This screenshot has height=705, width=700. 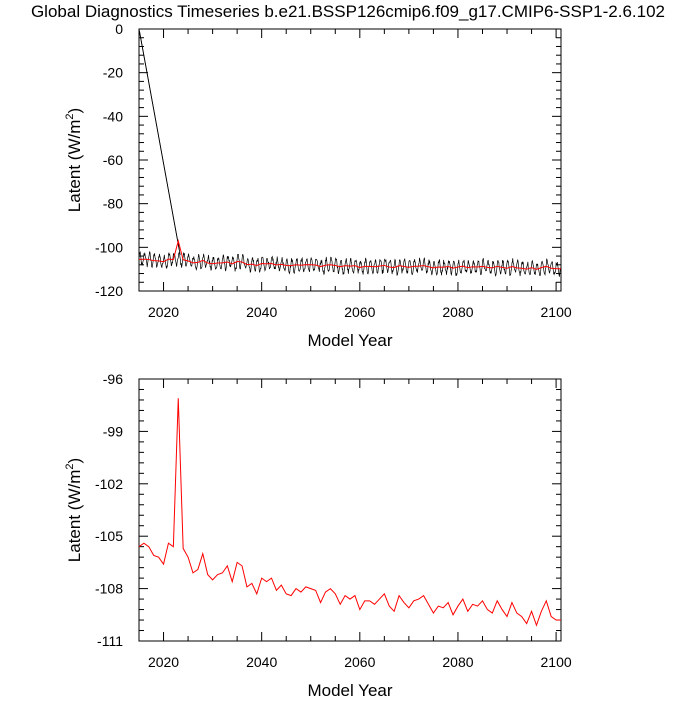 I want to click on y-tick-label: -99, so click(x=113, y=431).